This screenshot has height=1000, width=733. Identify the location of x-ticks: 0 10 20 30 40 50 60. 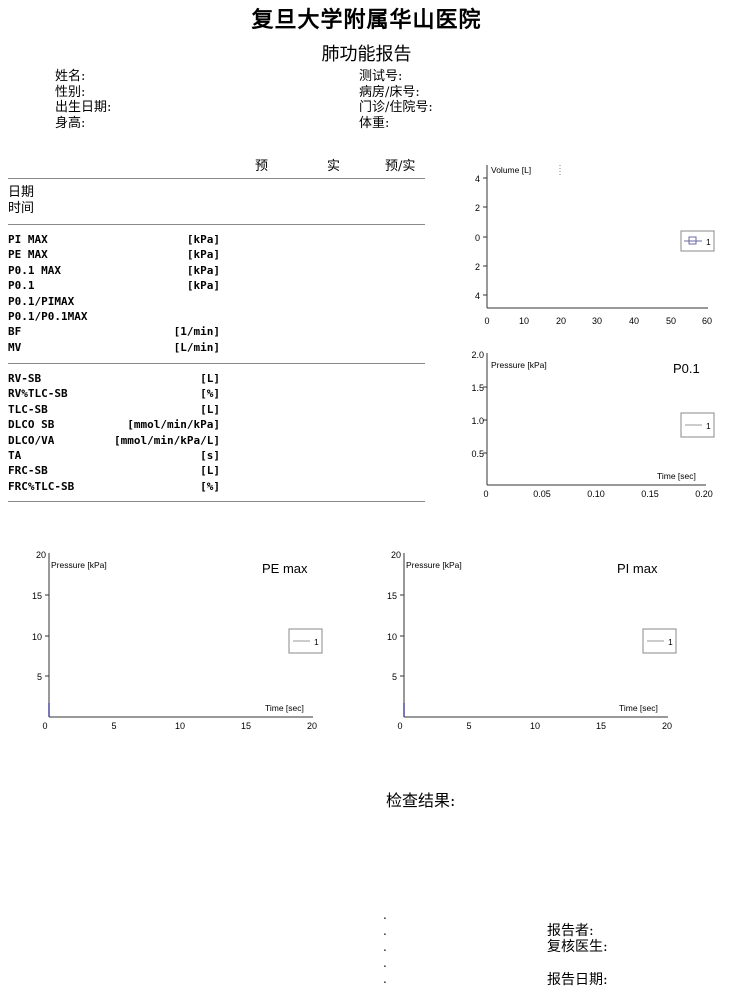
(598, 321).